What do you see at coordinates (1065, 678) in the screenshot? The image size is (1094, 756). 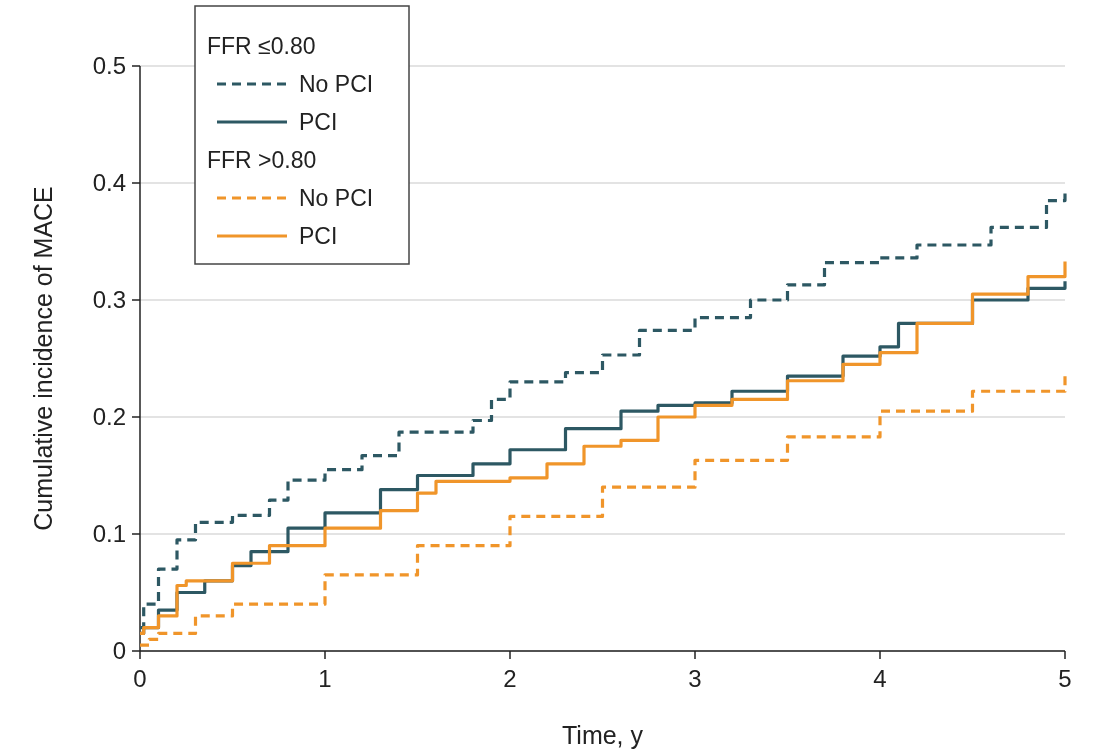 I see `x-tick-label: 5` at bounding box center [1065, 678].